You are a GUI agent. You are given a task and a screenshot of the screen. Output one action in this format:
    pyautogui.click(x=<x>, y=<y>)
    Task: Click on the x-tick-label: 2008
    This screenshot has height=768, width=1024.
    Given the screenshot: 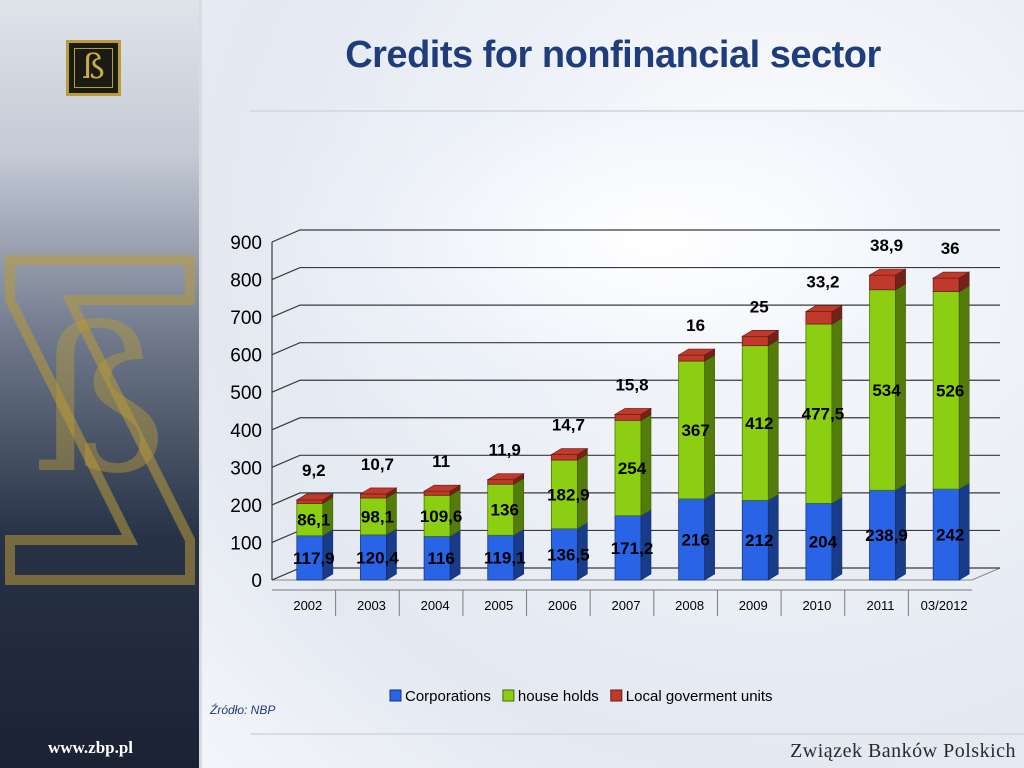 What is the action you would take?
    pyautogui.click(x=689, y=605)
    